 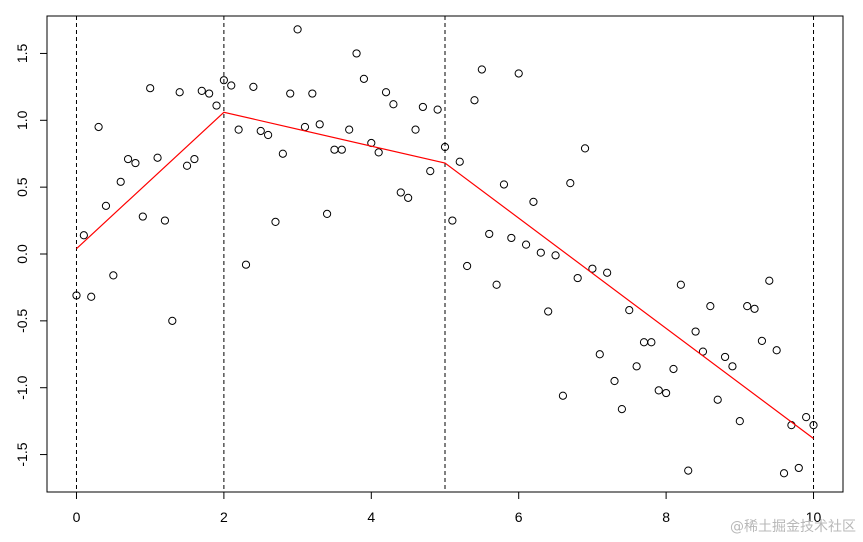 What do you see at coordinates (22, 187) in the screenshot?
I see `y-tick-label: 0.5` at bounding box center [22, 187].